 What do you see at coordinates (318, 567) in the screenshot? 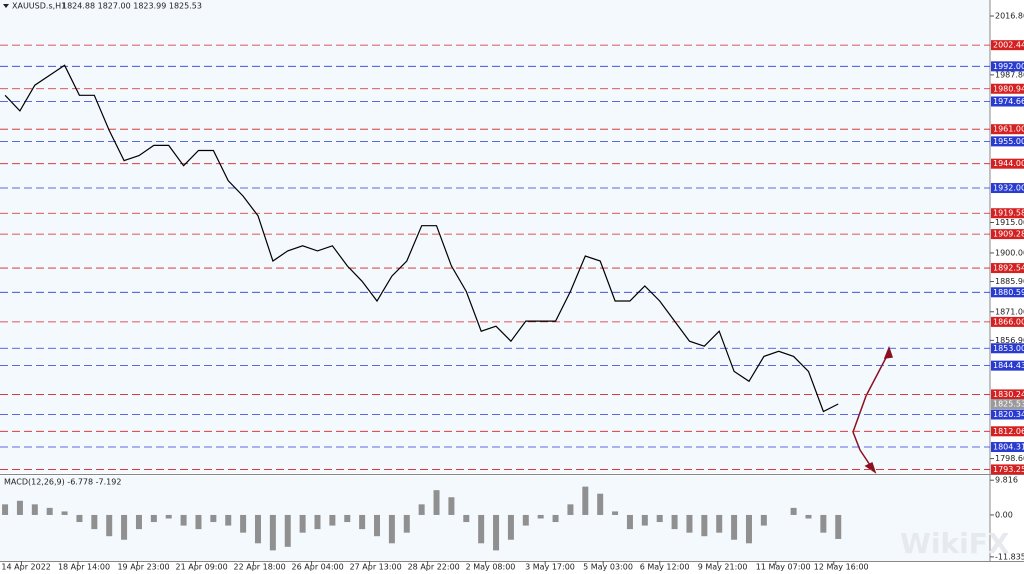
I see `x-tick-label: 26 Apr 04:00` at bounding box center [318, 567].